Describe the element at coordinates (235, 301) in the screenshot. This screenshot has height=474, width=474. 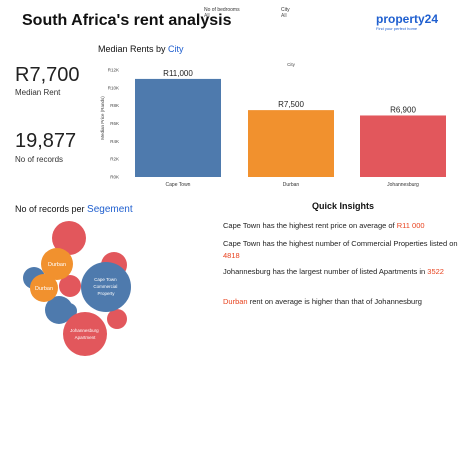
I see `insight-4-highlight: Durban` at that location.